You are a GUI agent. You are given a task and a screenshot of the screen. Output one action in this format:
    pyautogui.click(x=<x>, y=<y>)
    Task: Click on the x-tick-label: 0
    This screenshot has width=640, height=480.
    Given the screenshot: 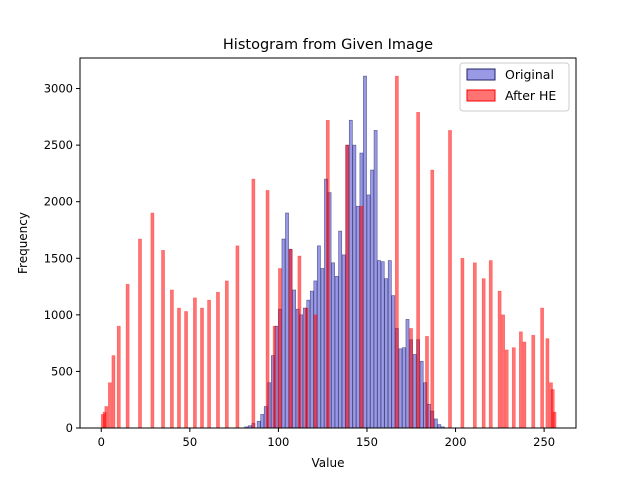 What is the action you would take?
    pyautogui.click(x=101, y=442)
    